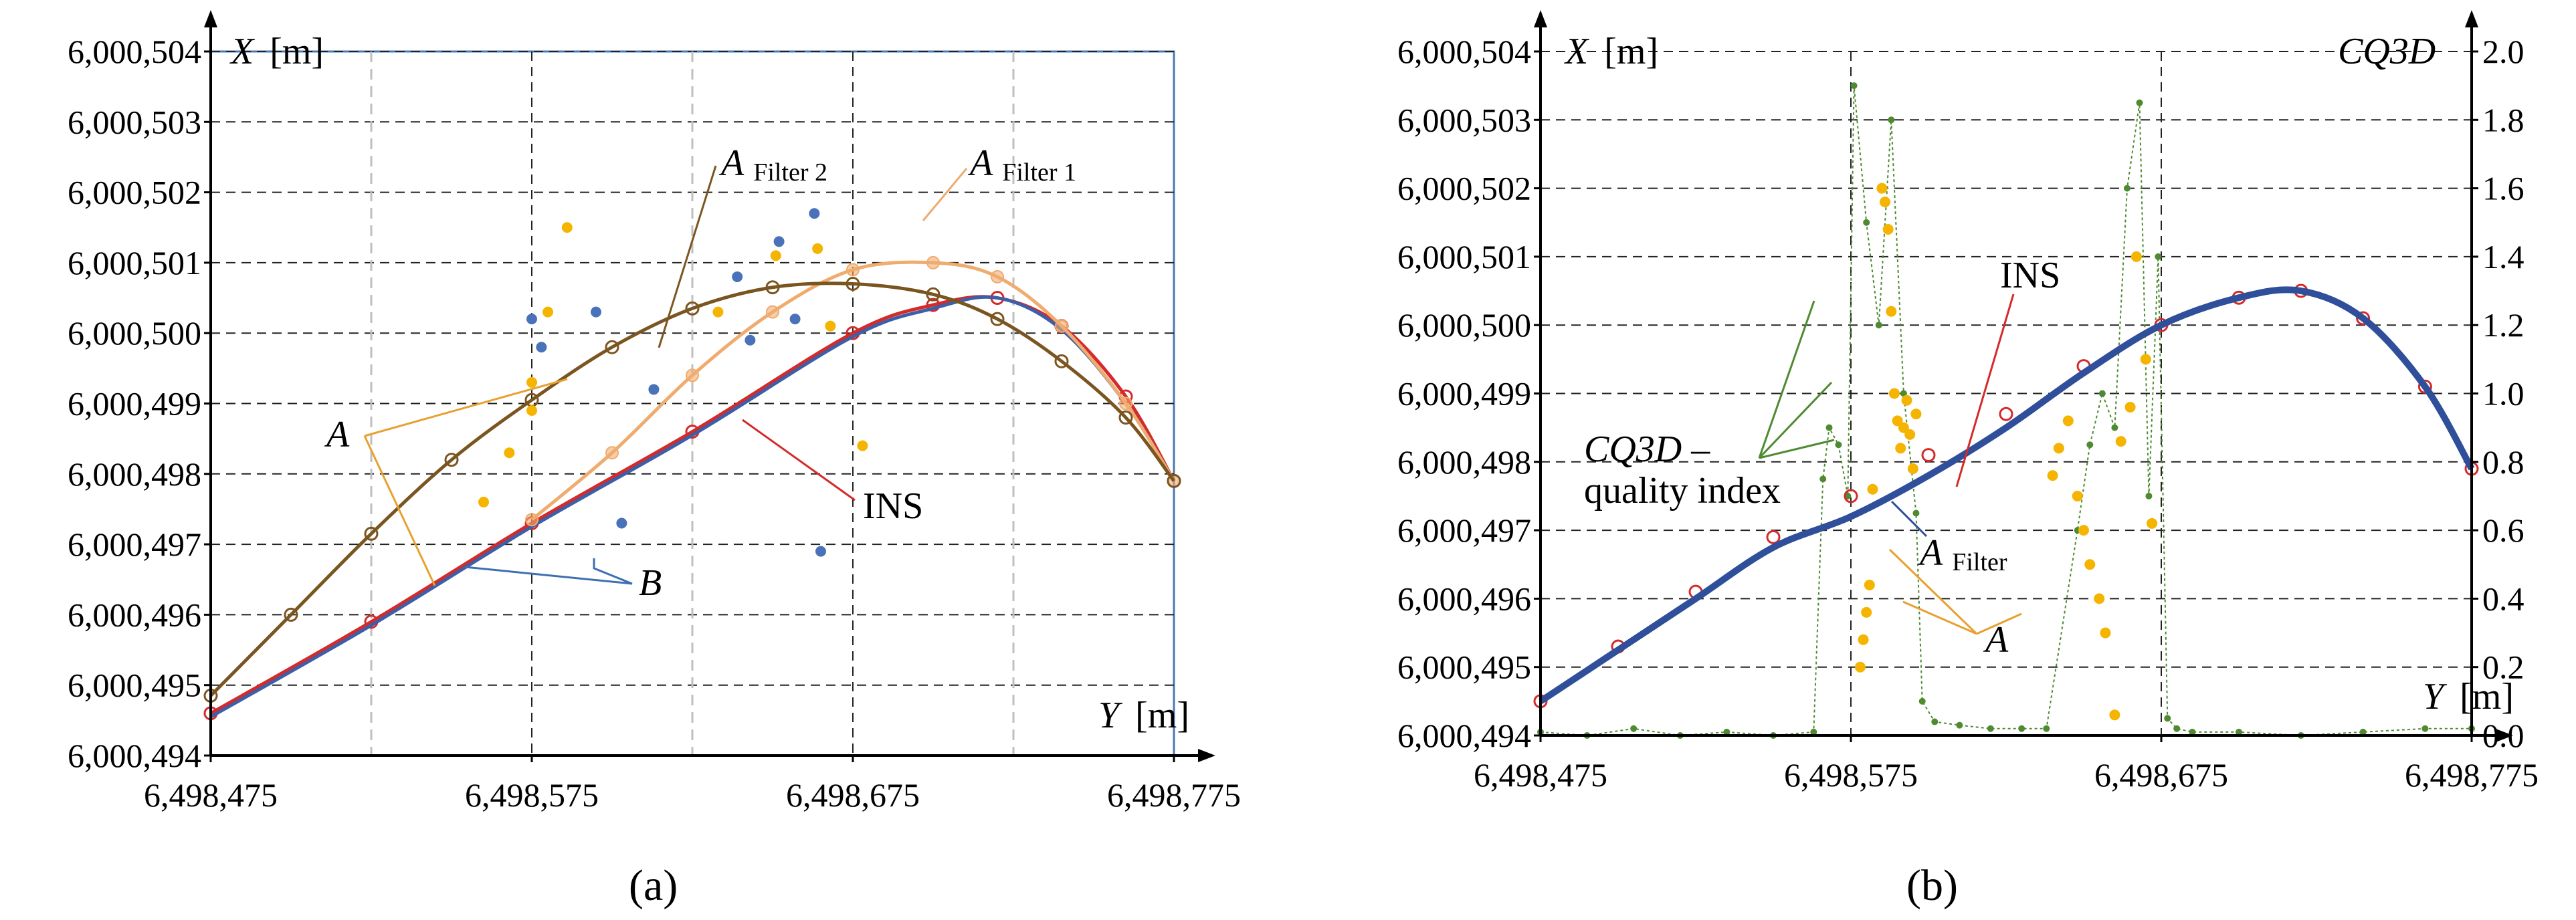  What do you see at coordinates (2503, 256) in the screenshot?
I see `panel-b-y2-tick-label: 1.4` at bounding box center [2503, 256].